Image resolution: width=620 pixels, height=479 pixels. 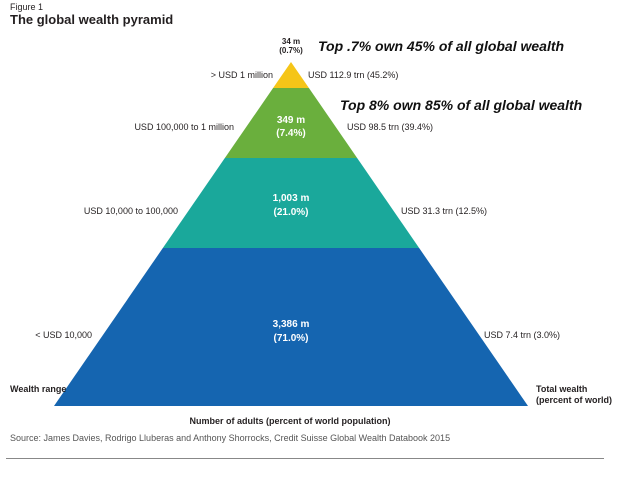 What do you see at coordinates (291, 324) in the screenshot?
I see `tier-3-adults: 3,386 m` at bounding box center [291, 324].